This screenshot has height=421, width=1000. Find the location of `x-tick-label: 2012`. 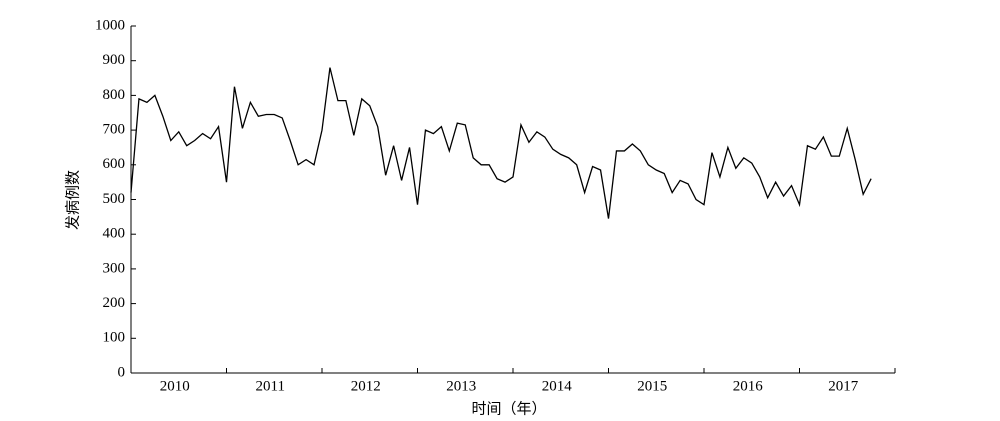

x-tick-label: 2012 is located at coordinates (366, 386).